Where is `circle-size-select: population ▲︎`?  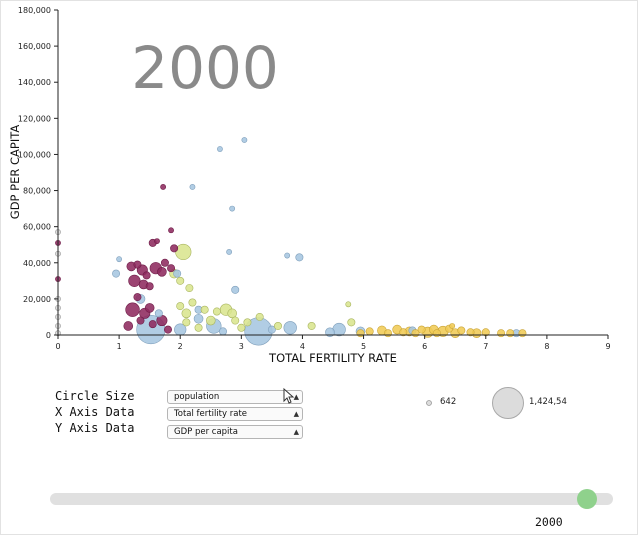 circle-size-select: population ▲︎ is located at coordinates (235, 397).